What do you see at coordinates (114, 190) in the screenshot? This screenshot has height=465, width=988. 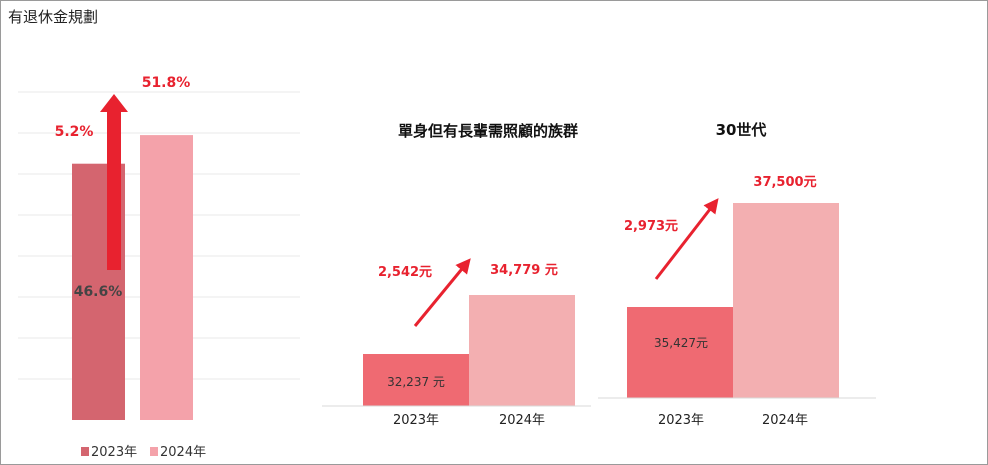 I see `chart1-arrow-shaft` at bounding box center [114, 190].